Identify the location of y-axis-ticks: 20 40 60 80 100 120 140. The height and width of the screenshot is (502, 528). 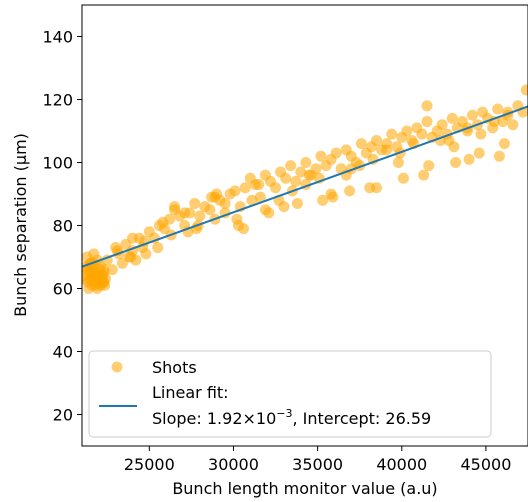
(62, 226).